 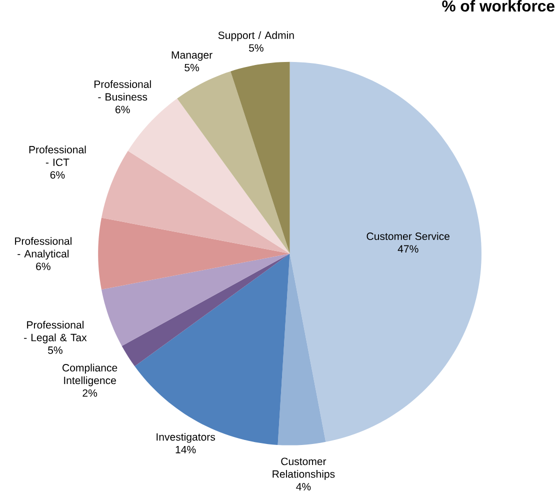 What do you see at coordinates (303, 468) in the screenshot?
I see `slice-label: Customer Relationships` at bounding box center [303, 468].